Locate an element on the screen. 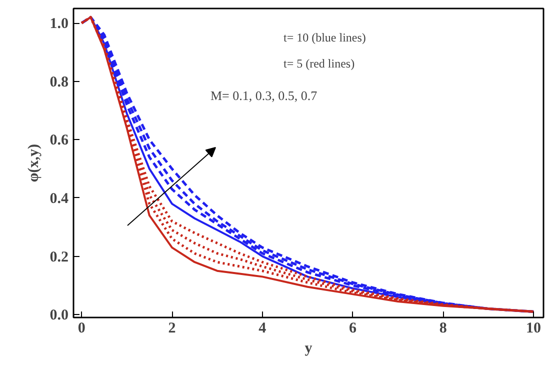  x-tick-label: 10 is located at coordinates (534, 328).